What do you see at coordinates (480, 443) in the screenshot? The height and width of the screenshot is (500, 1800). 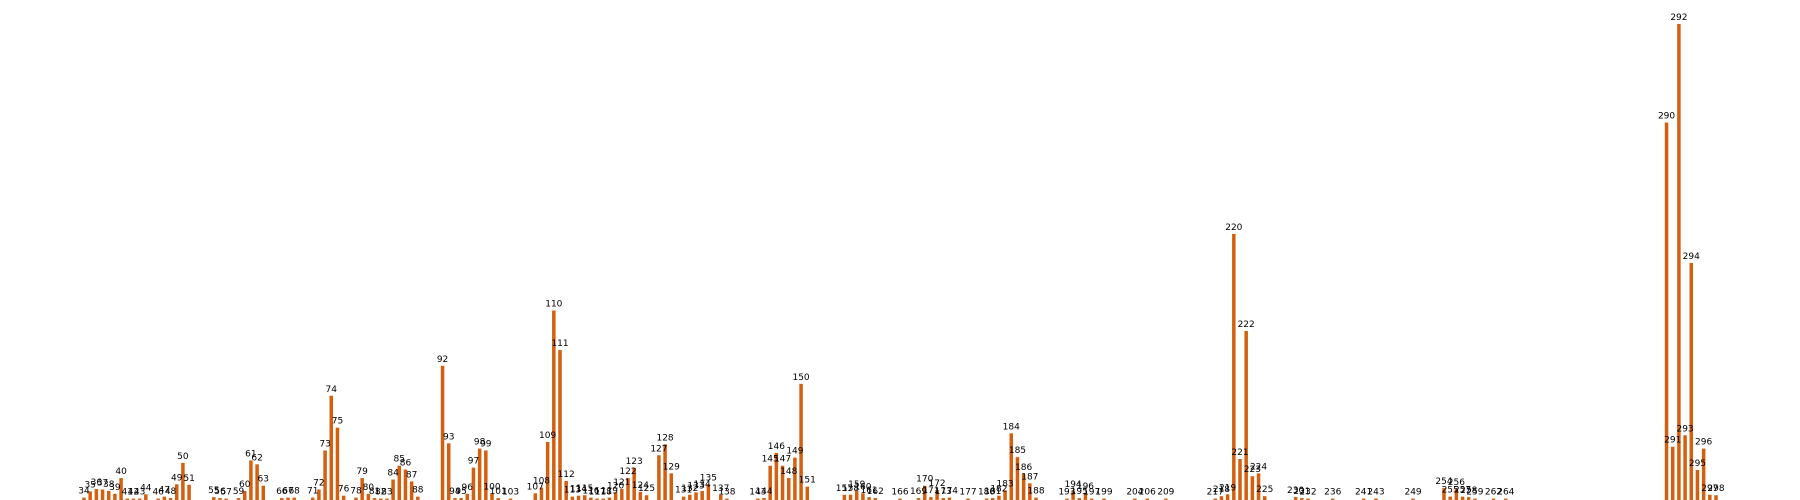 I see `bar-label-98: 98` at bounding box center [480, 443].